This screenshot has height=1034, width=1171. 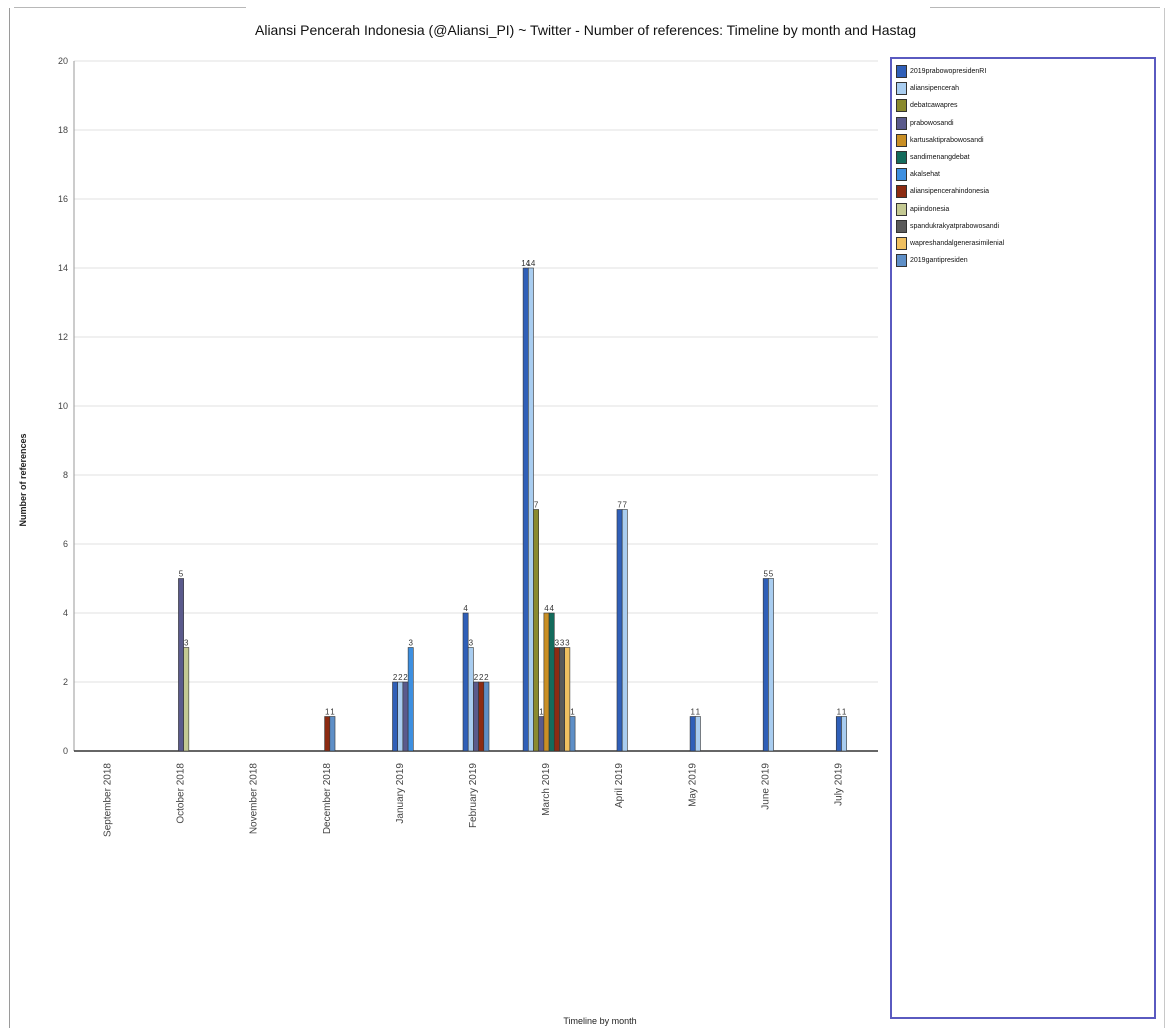 What do you see at coordinates (838, 784) in the screenshot?
I see `x-tick-label: July 2019` at bounding box center [838, 784].